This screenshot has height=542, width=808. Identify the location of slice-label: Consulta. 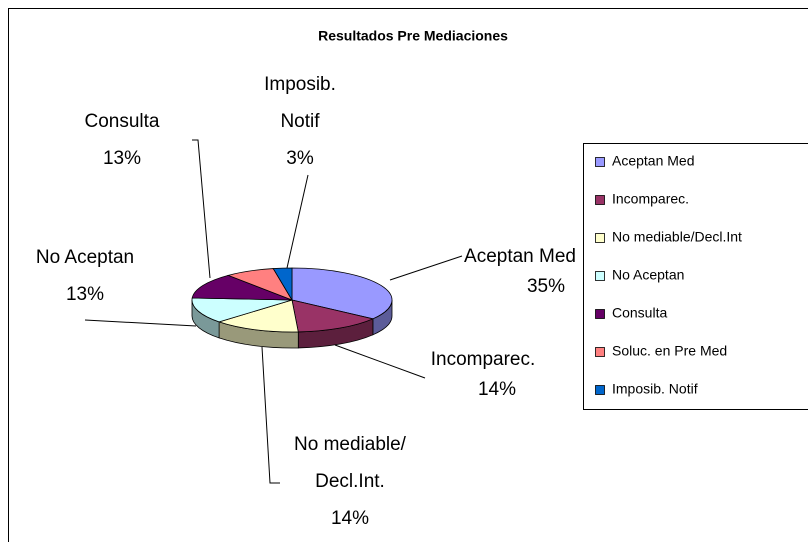
(122, 121).